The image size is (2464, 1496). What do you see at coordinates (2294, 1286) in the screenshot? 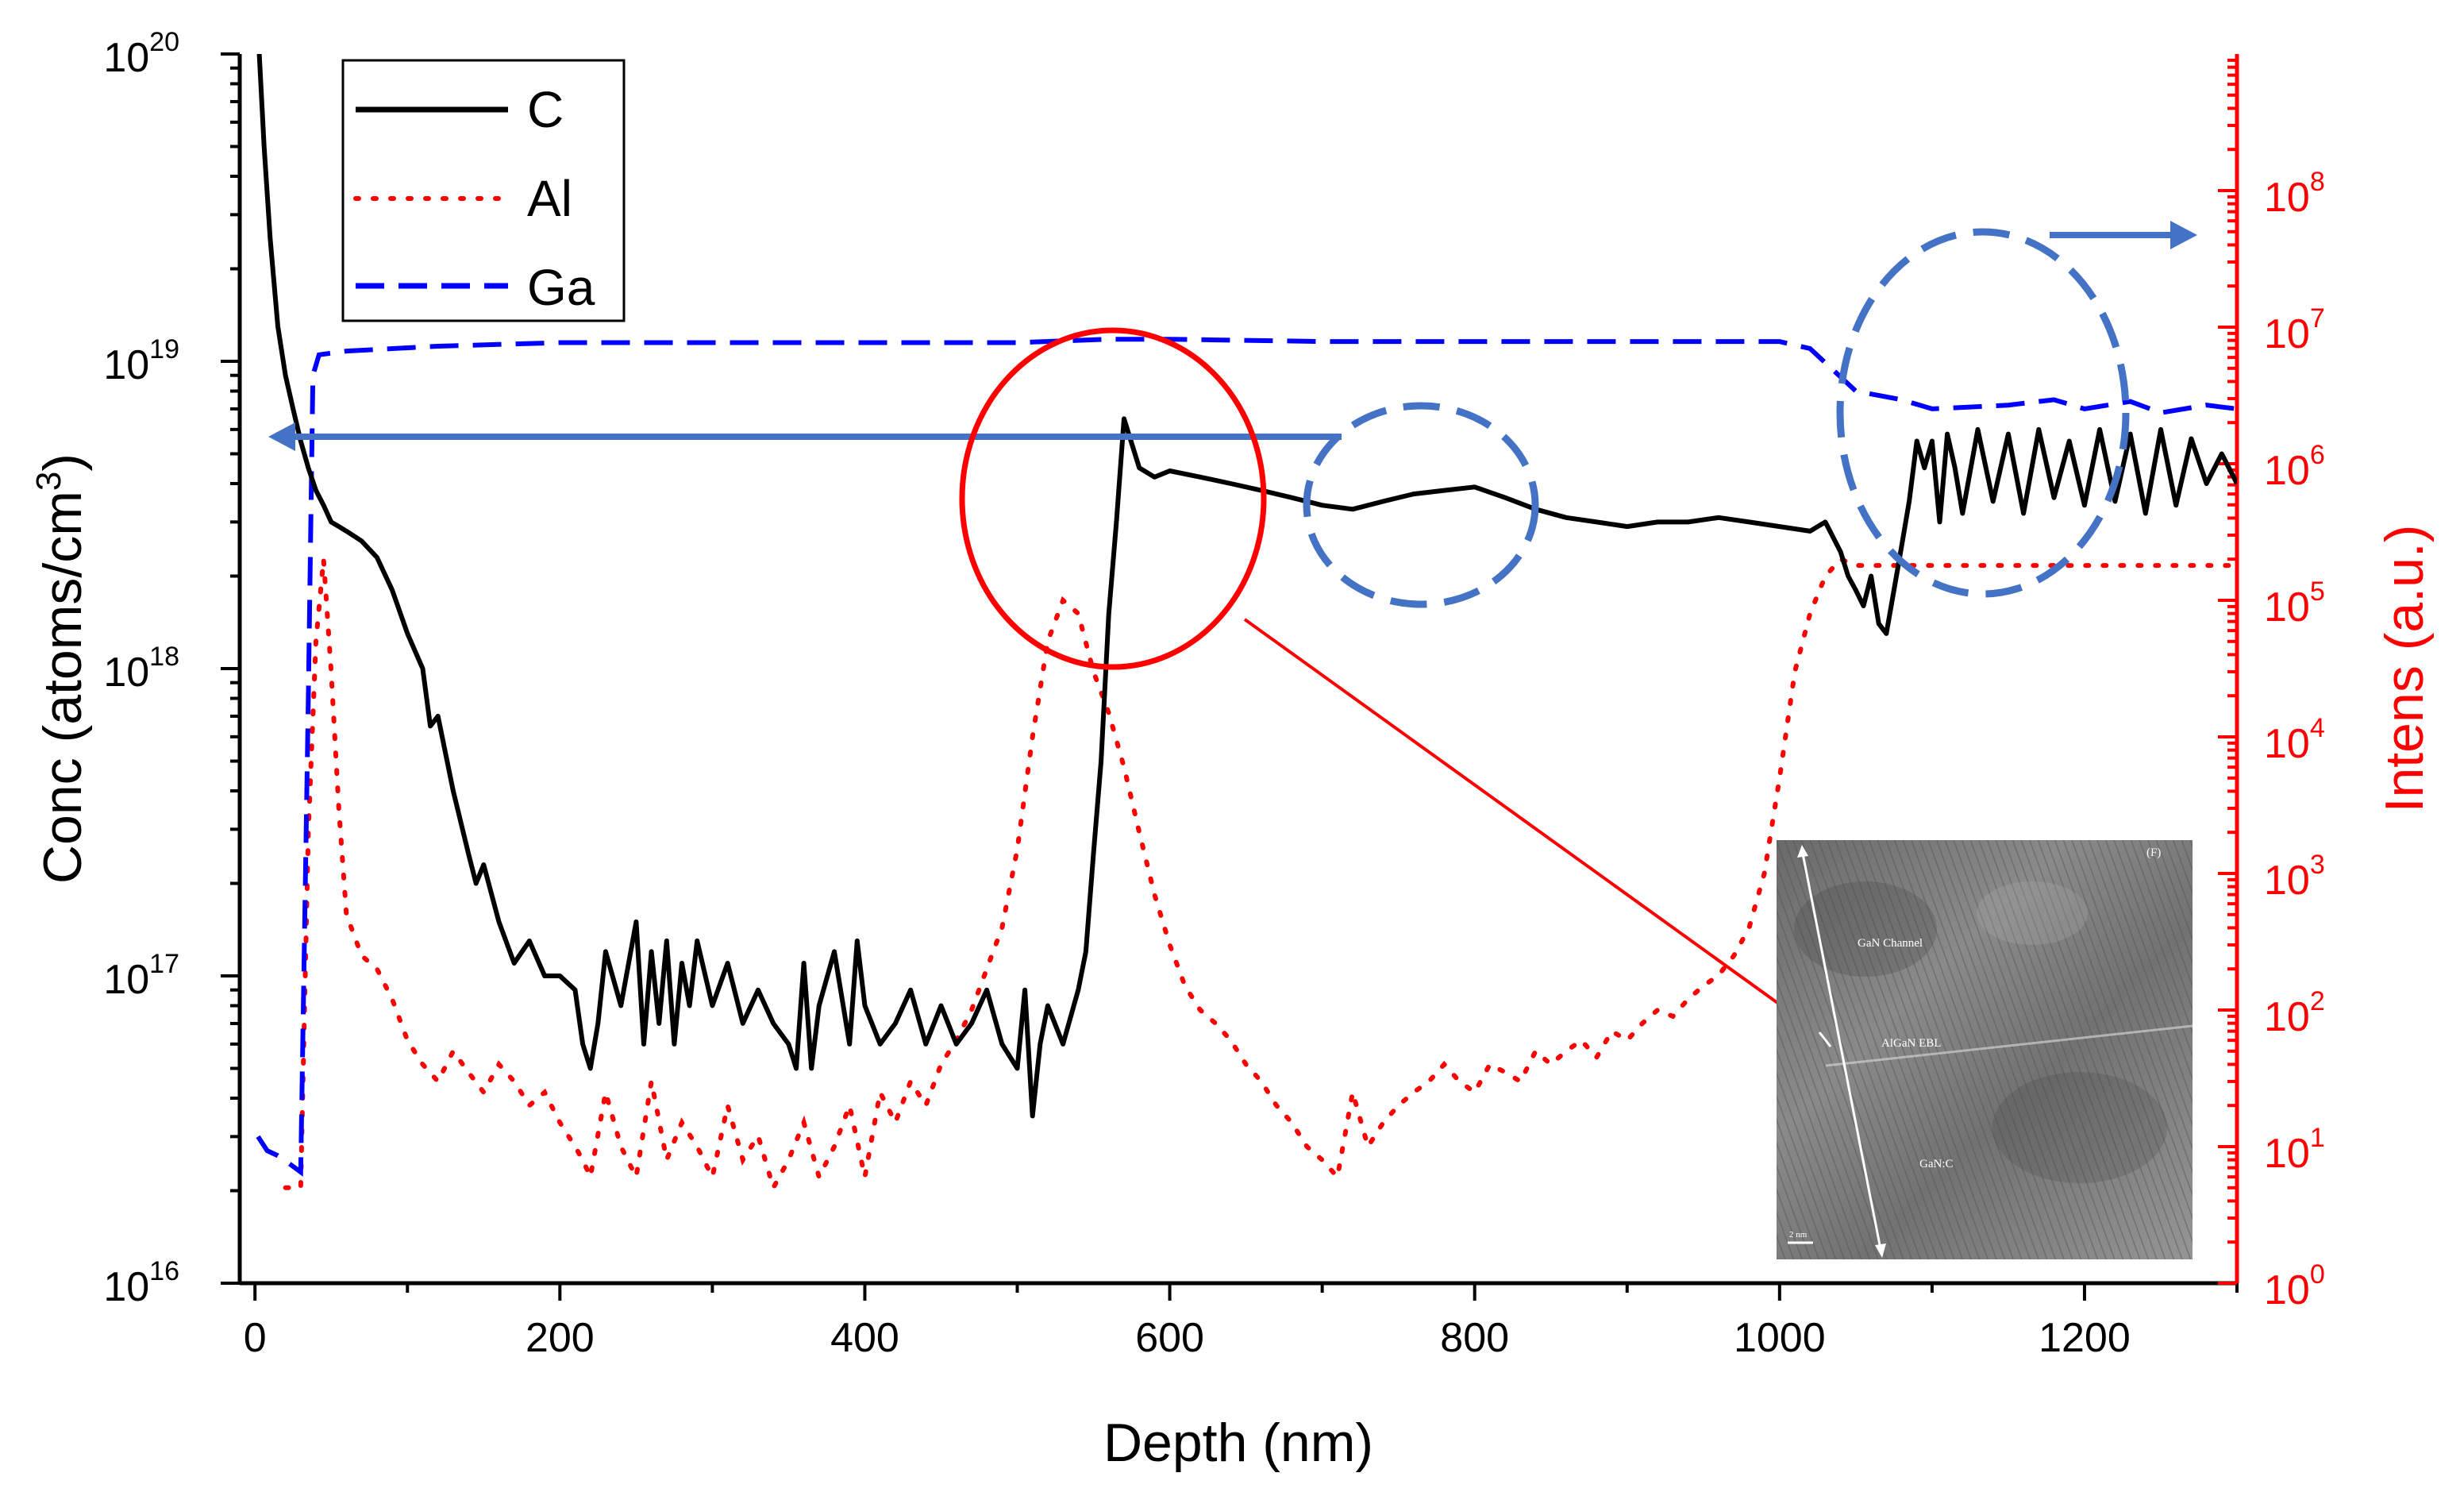
I see `right-y-tick-label: 10⁰` at bounding box center [2294, 1286].